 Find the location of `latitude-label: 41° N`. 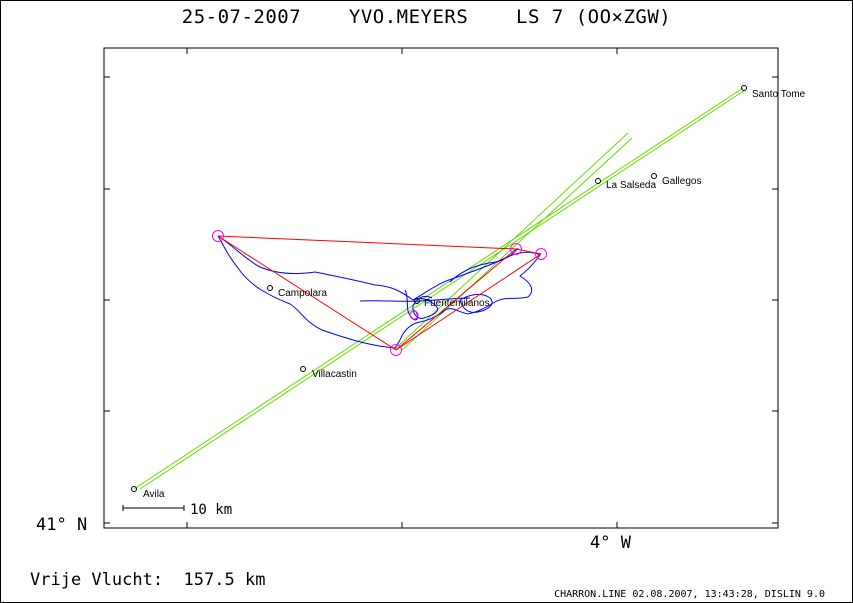

latitude-label: 41° N is located at coordinates (62, 525).